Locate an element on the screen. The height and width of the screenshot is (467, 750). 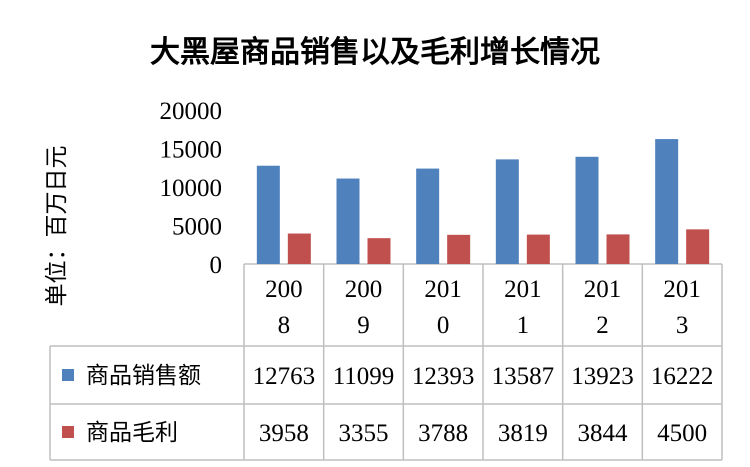
y-tick-label: 20000 is located at coordinates (191, 111).